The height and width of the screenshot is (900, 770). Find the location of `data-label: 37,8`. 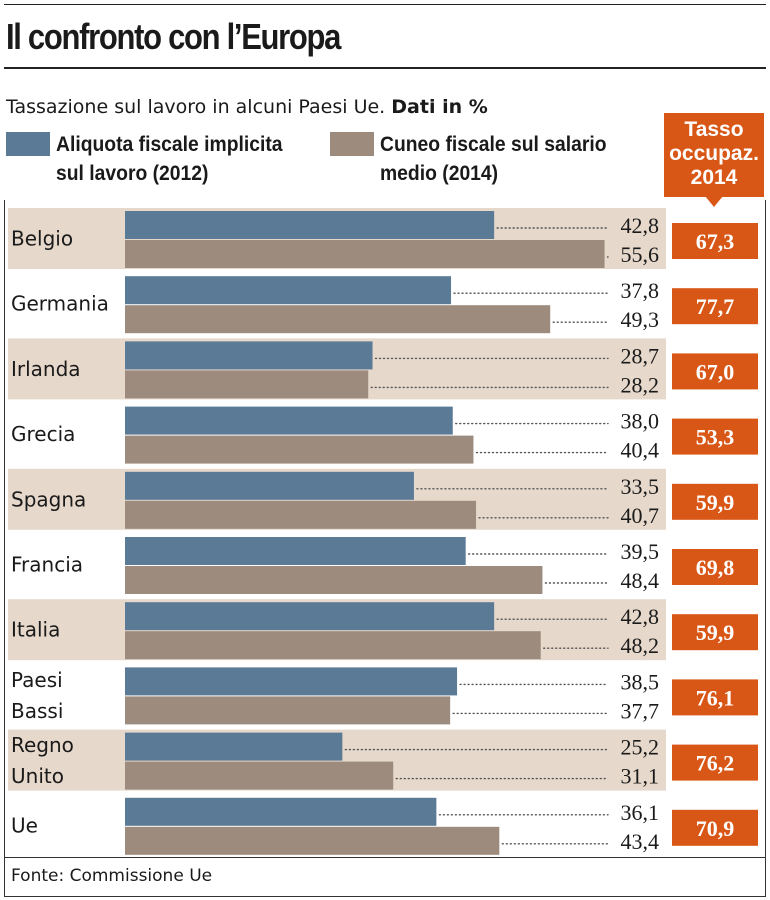

data-label: 37,8 is located at coordinates (640, 290).